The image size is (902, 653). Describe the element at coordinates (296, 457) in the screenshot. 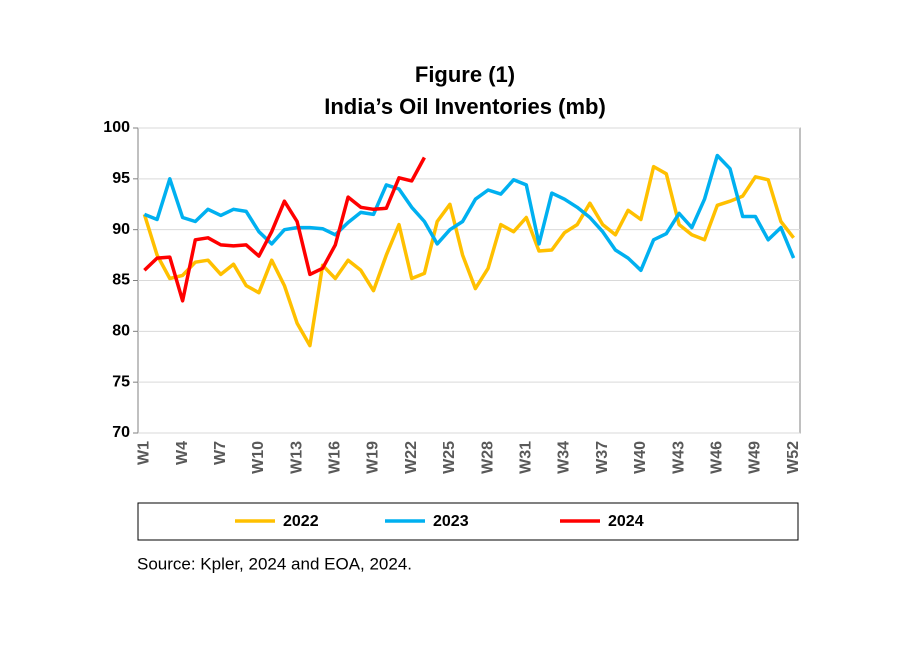

I see `x-tick-label: W13` at that location.